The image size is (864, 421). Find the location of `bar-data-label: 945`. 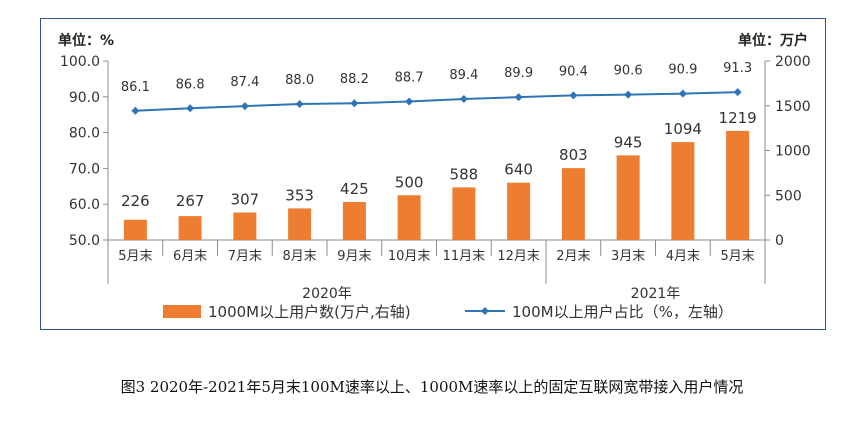

bar-data-label: 945 is located at coordinates (628, 142).